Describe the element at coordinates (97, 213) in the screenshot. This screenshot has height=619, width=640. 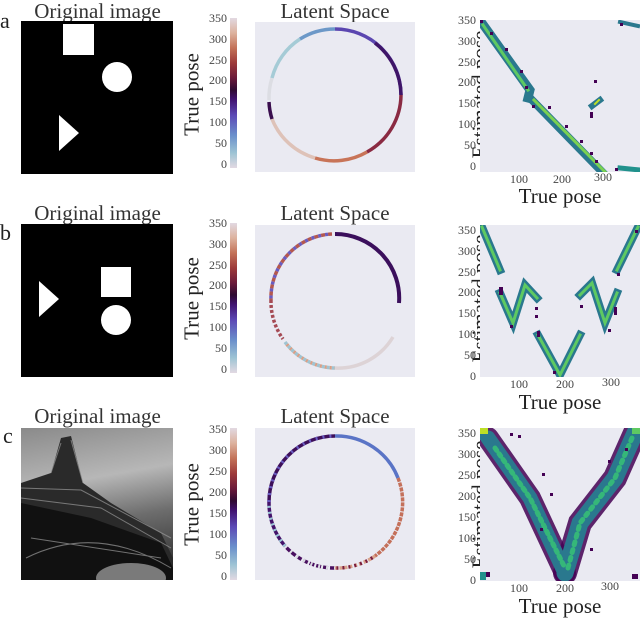
I see `original-image-title-b: Original image` at that location.